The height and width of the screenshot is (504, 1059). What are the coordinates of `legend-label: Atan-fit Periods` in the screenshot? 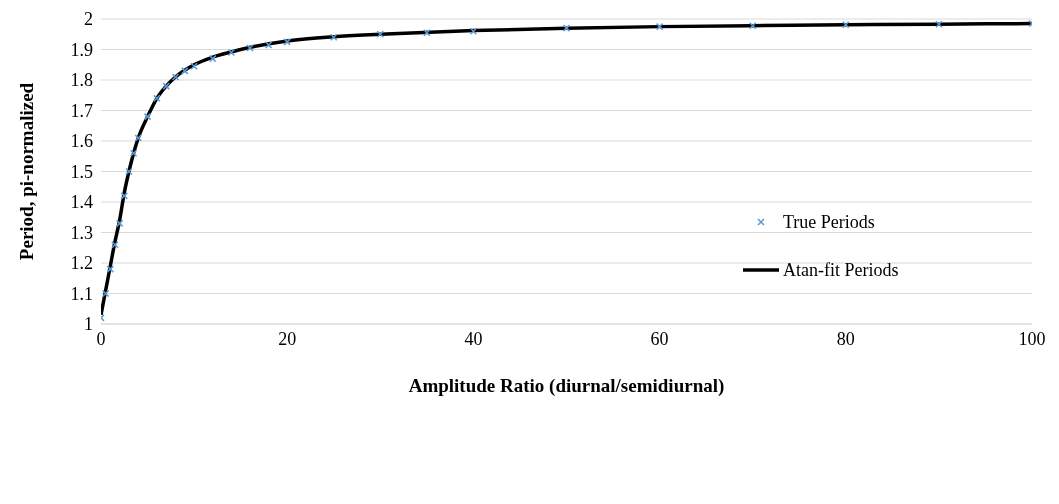 It's located at (841, 270).